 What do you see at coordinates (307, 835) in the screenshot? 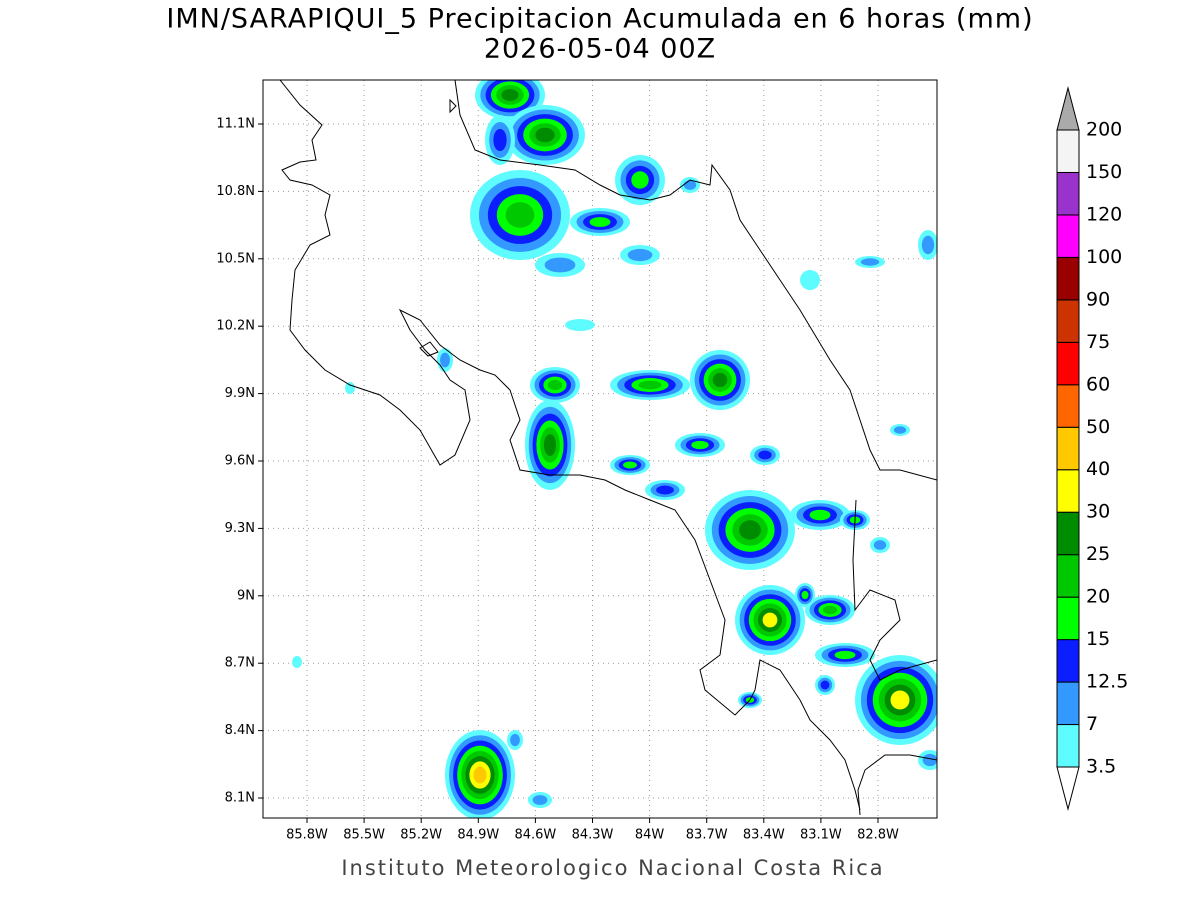
I see `lon-label: 85.8W` at bounding box center [307, 835].